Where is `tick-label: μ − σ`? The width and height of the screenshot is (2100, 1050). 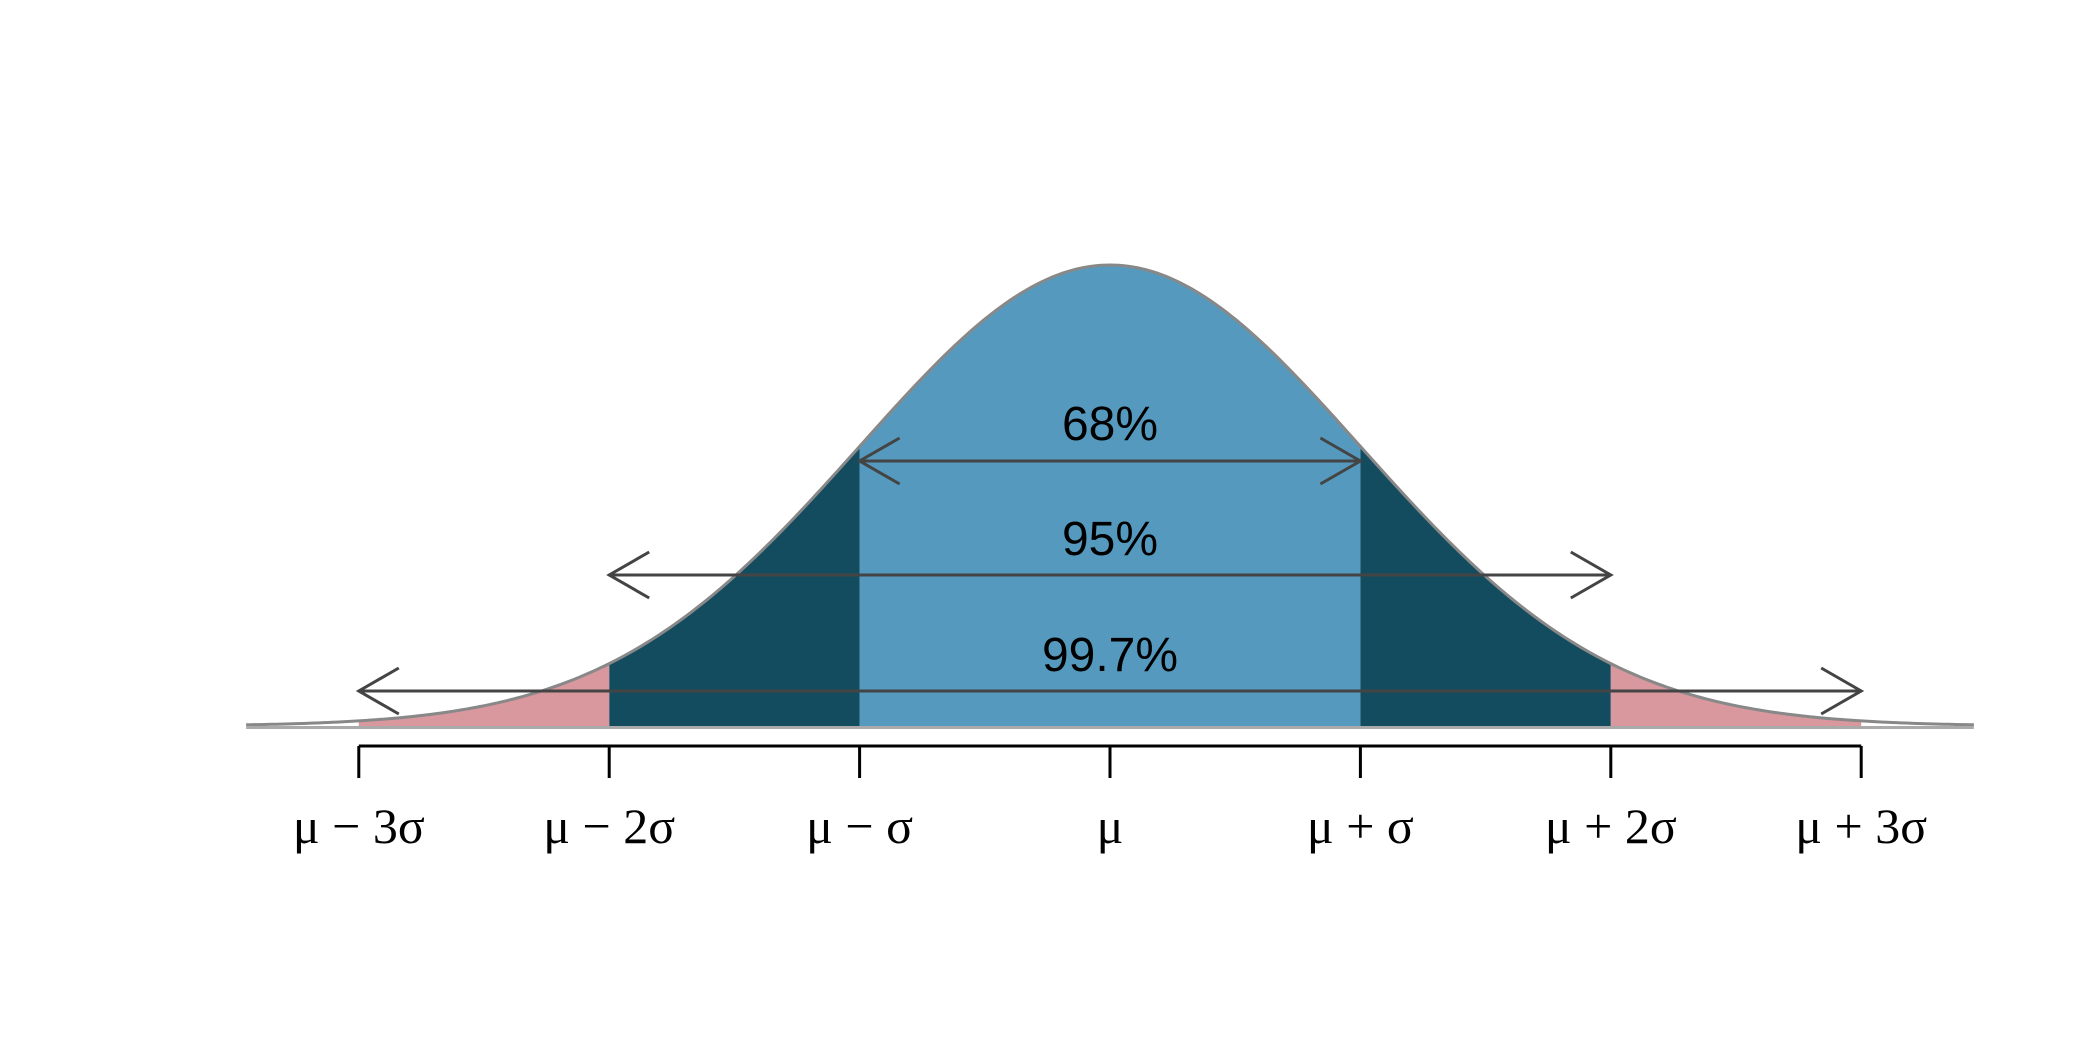 tick-label: μ − σ is located at coordinates (859, 826).